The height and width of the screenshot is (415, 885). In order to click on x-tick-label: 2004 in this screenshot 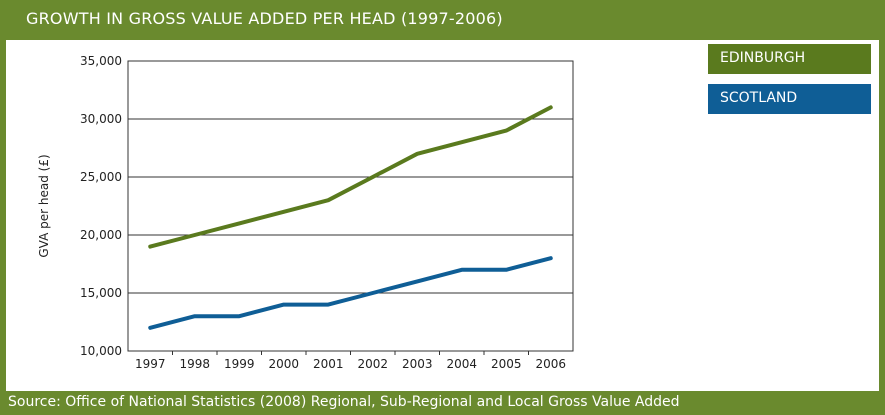, I will do `click(461, 364)`.